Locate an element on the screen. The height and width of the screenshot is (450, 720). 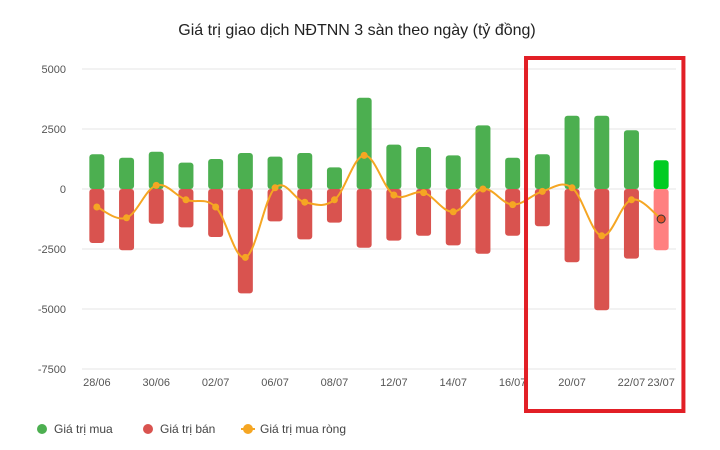
y-tick-label: -5000 is located at coordinates (52, 310).